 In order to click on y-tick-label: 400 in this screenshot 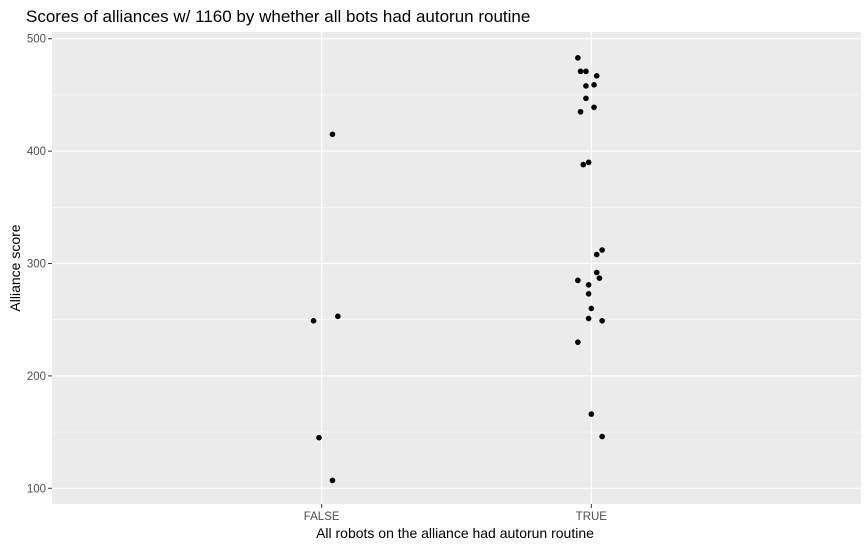, I will do `click(36, 152)`.